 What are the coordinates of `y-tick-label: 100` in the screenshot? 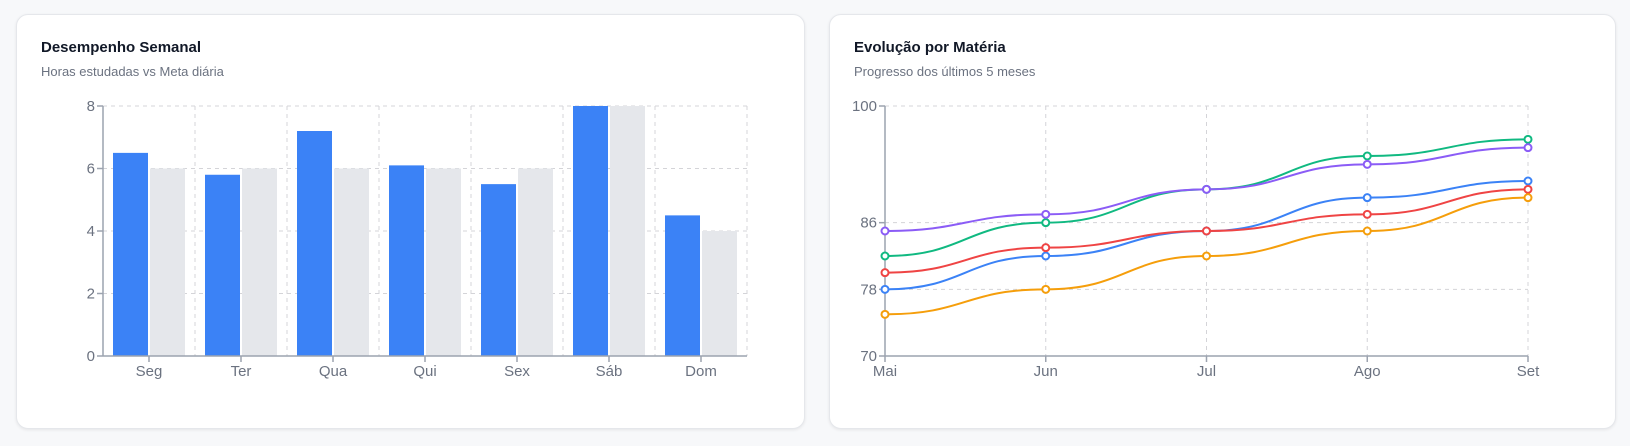 It's located at (864, 106).